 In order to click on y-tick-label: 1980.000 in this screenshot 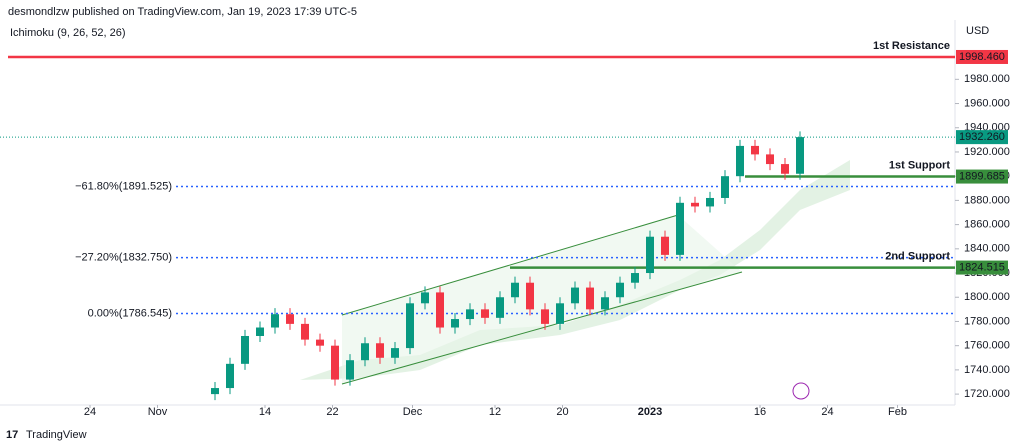, I will do `click(987, 79)`.